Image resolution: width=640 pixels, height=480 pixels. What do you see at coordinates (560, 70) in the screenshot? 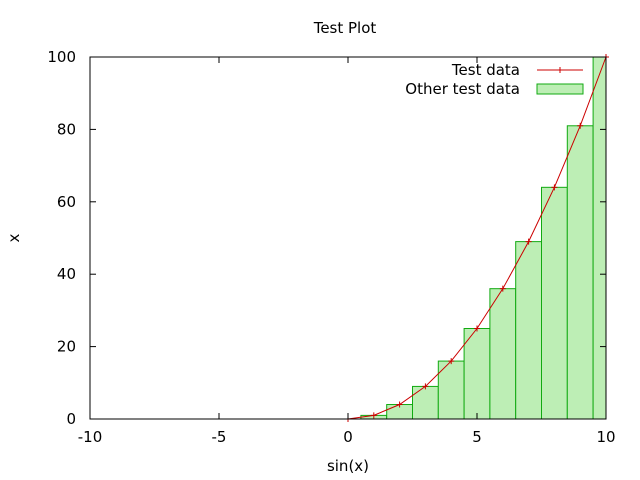
I see `legend-point-swatch` at bounding box center [560, 70].